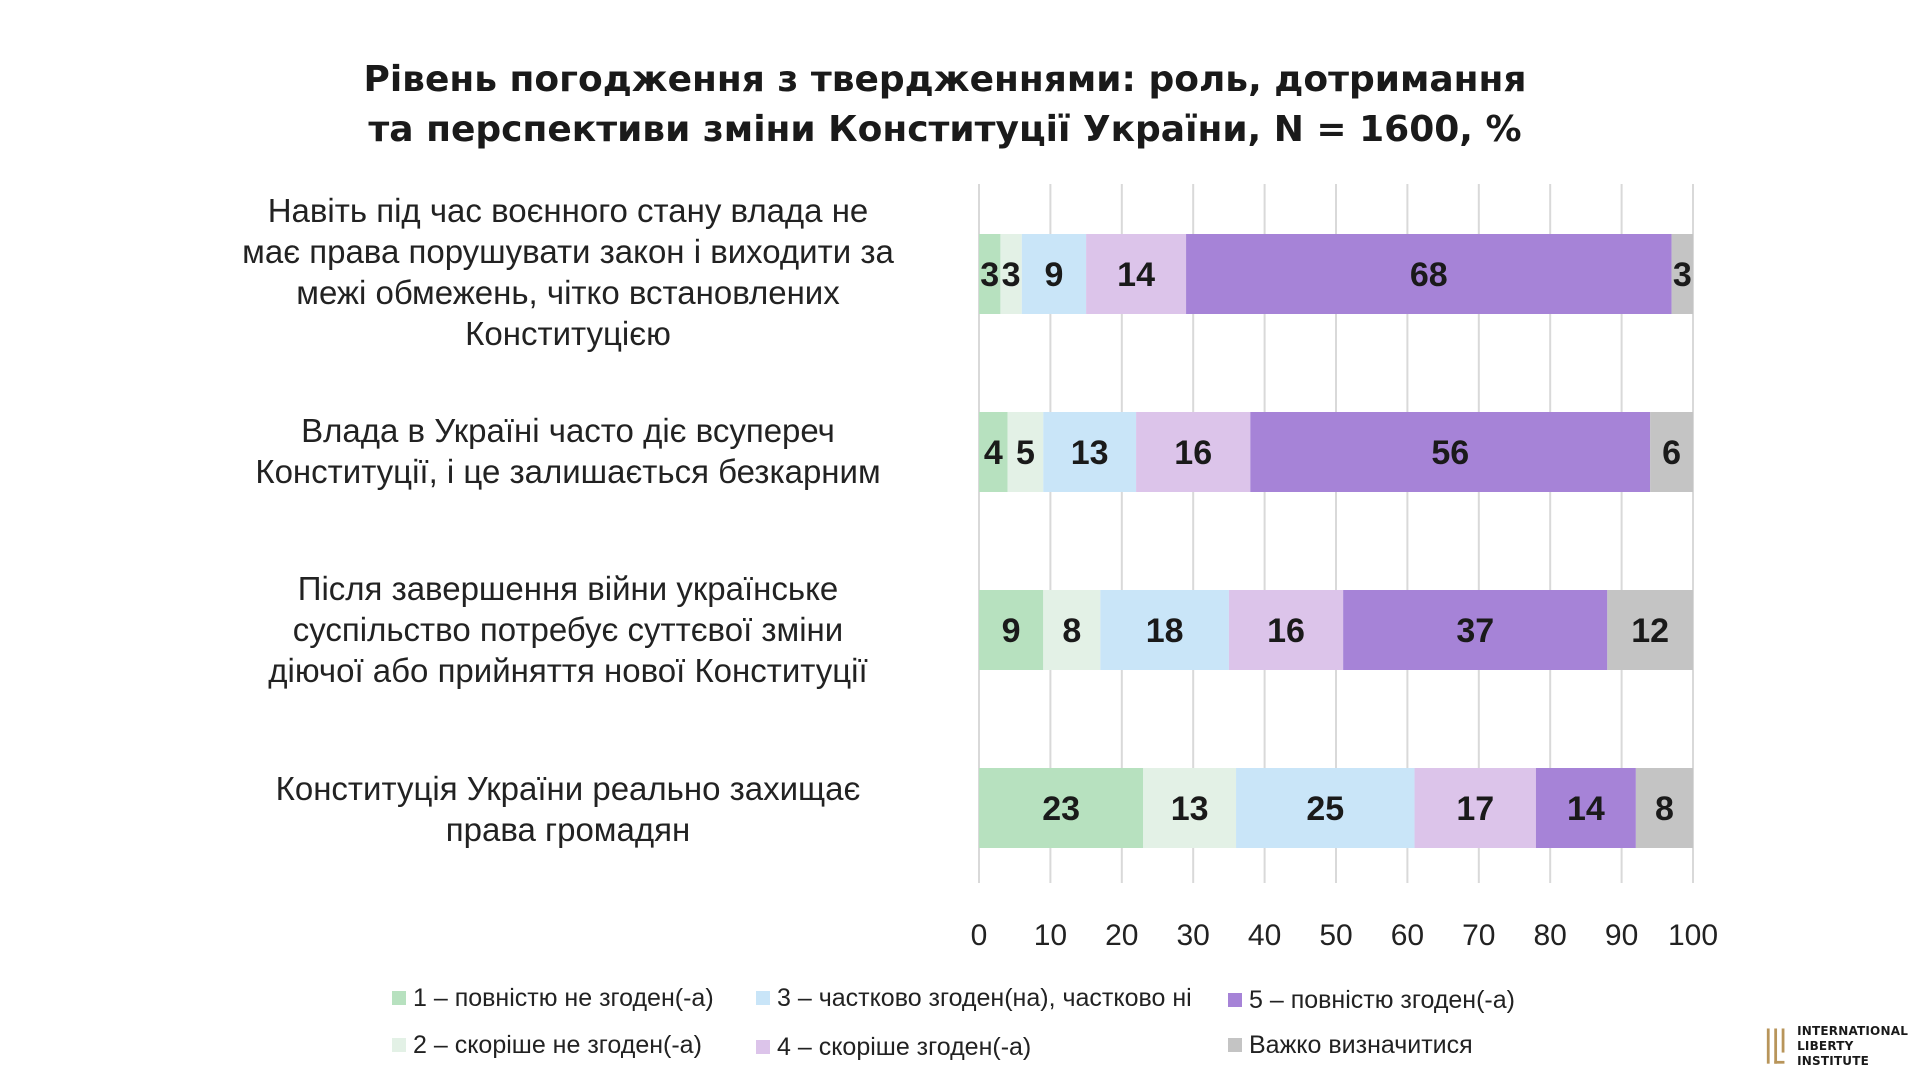 This screenshot has height=1080, width=1920. I want to click on bar-segment-c0-s4, so click(1429, 274).